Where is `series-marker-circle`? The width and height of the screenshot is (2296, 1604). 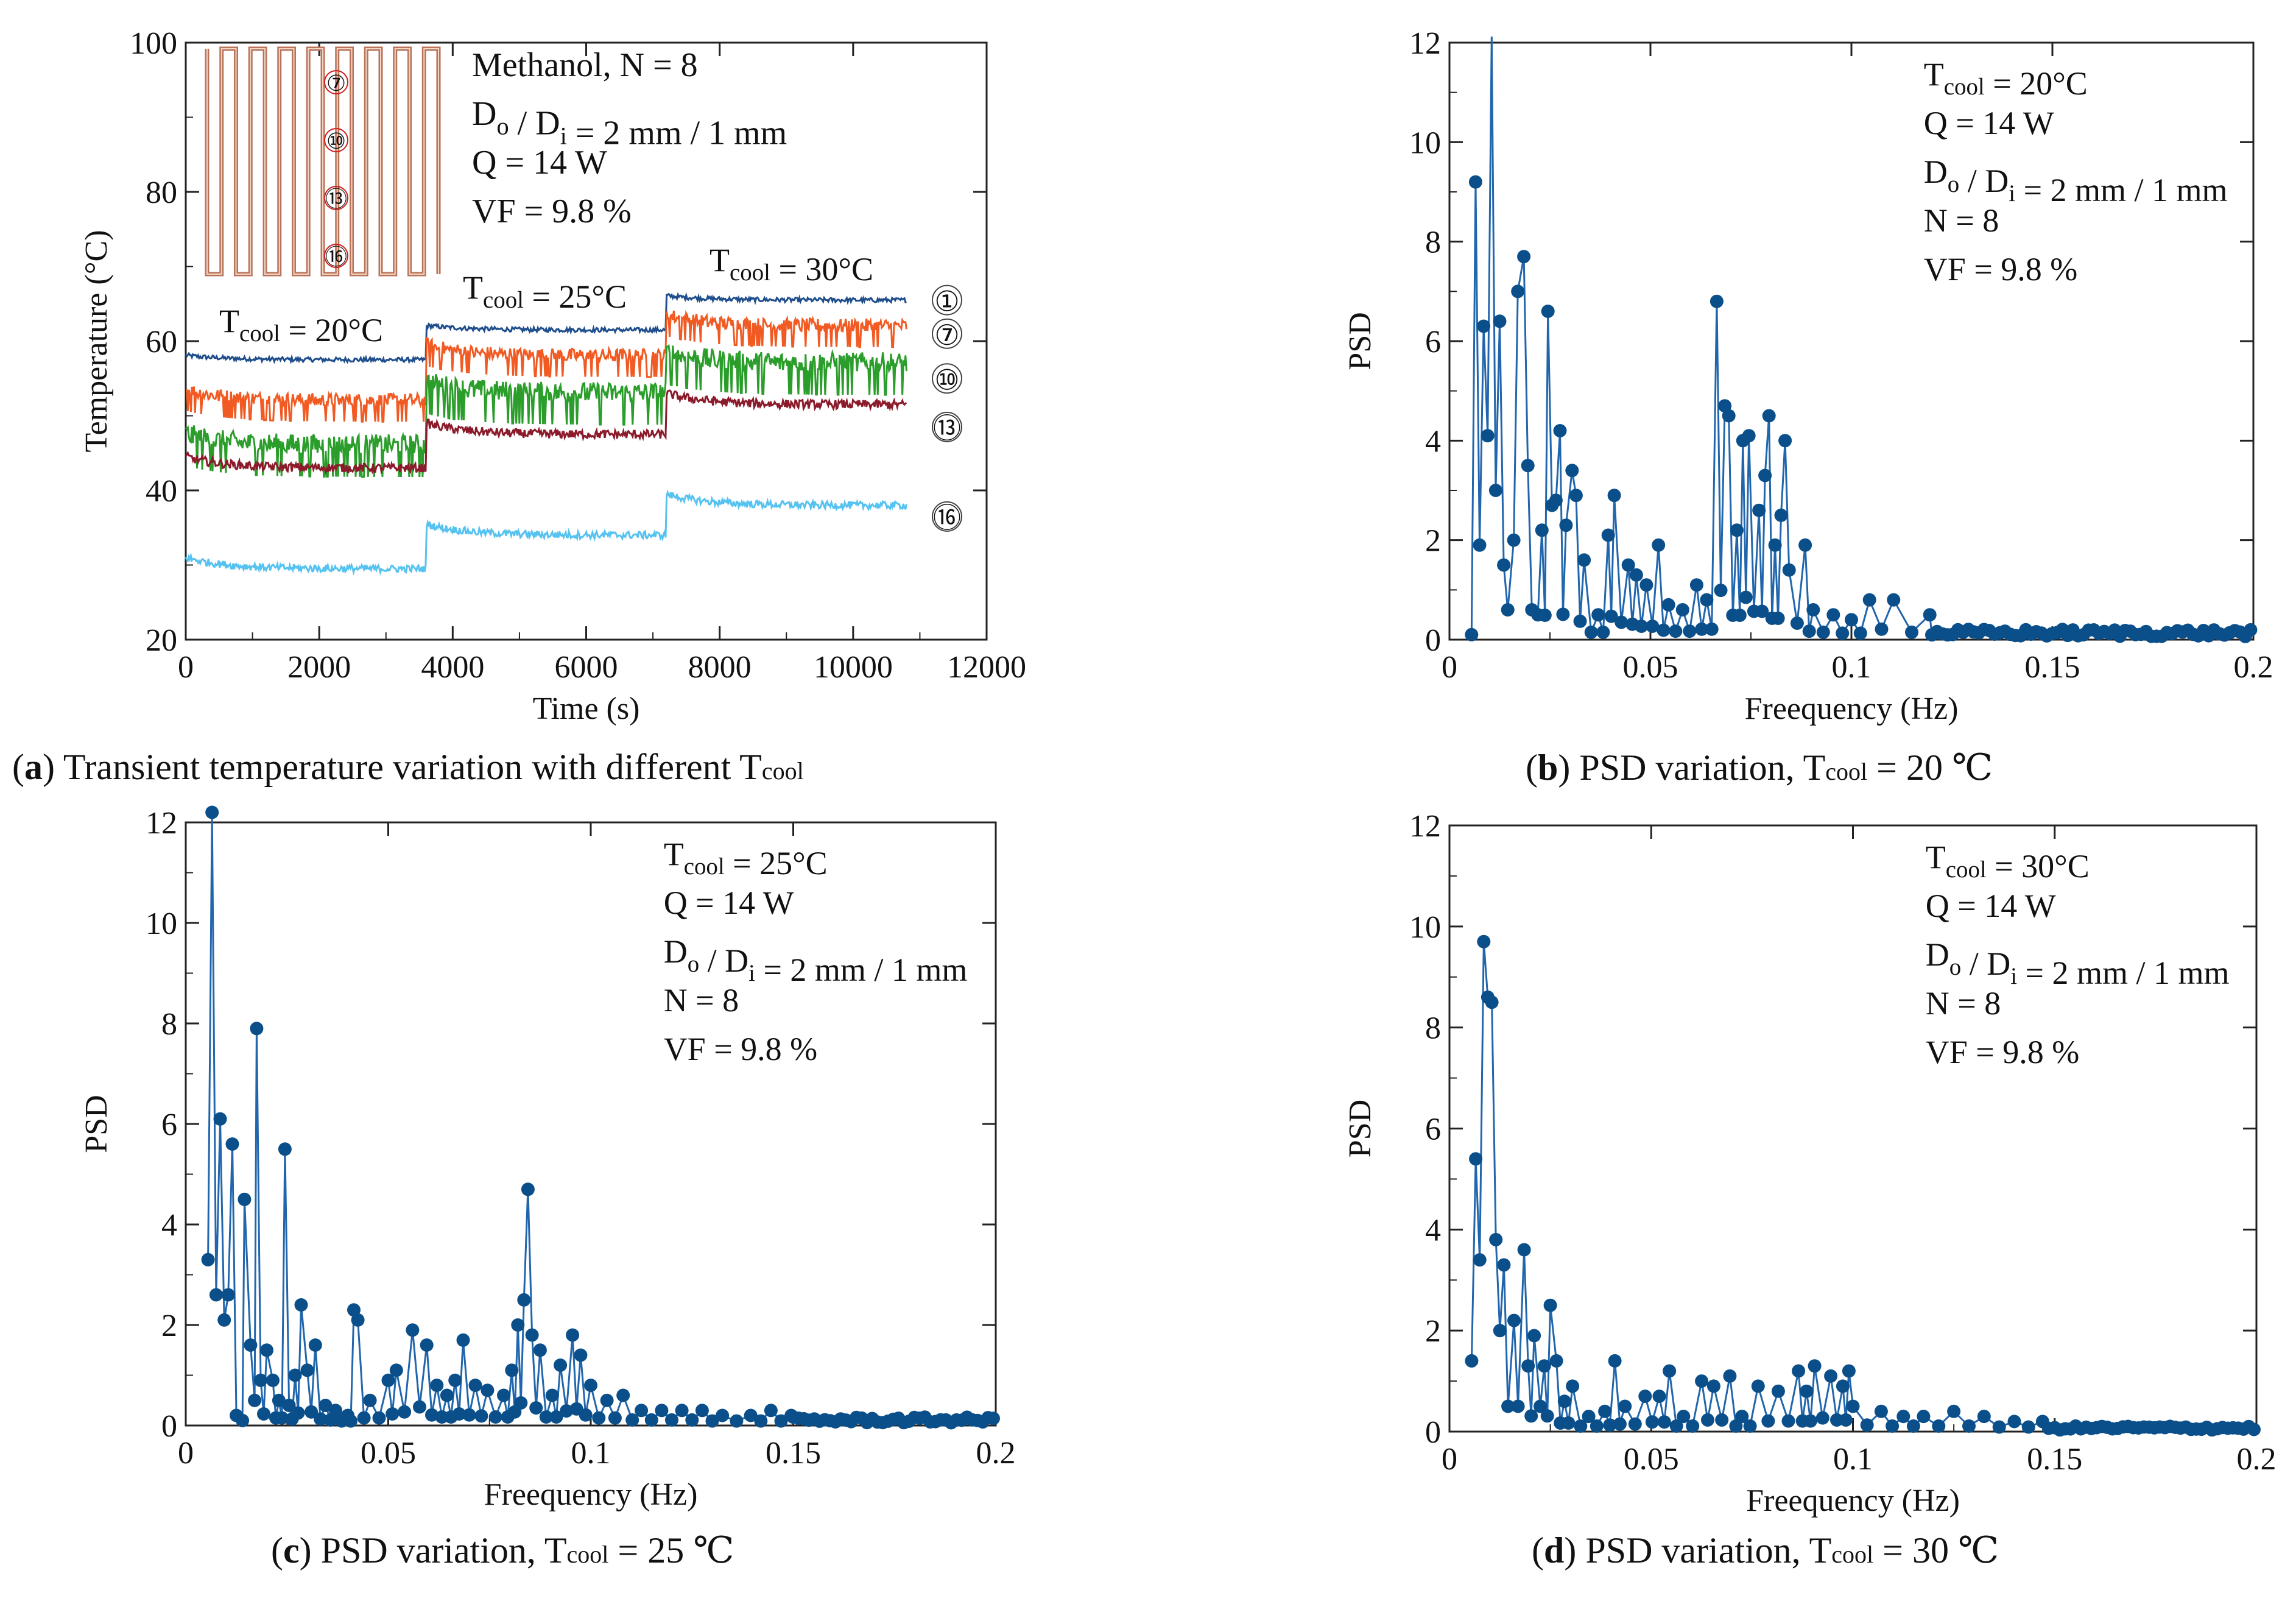
series-marker-circle is located at coordinates (947, 426).